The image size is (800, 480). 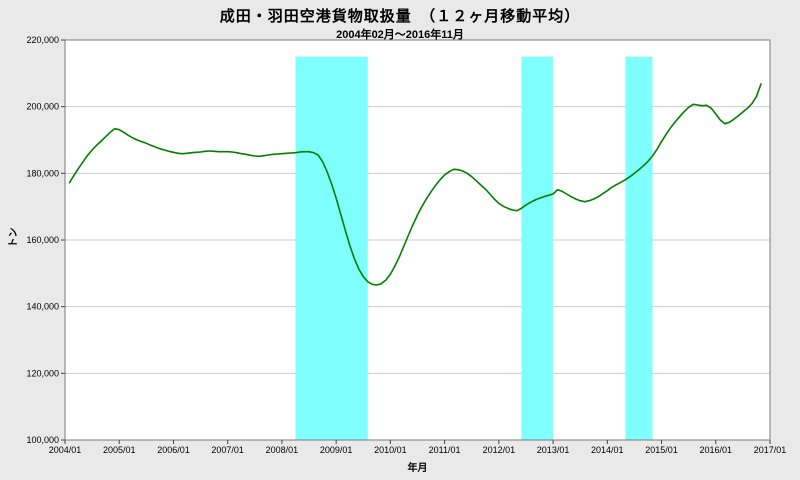 What do you see at coordinates (119, 450) in the screenshot?
I see `x-tick-label: 2005/01` at bounding box center [119, 450].